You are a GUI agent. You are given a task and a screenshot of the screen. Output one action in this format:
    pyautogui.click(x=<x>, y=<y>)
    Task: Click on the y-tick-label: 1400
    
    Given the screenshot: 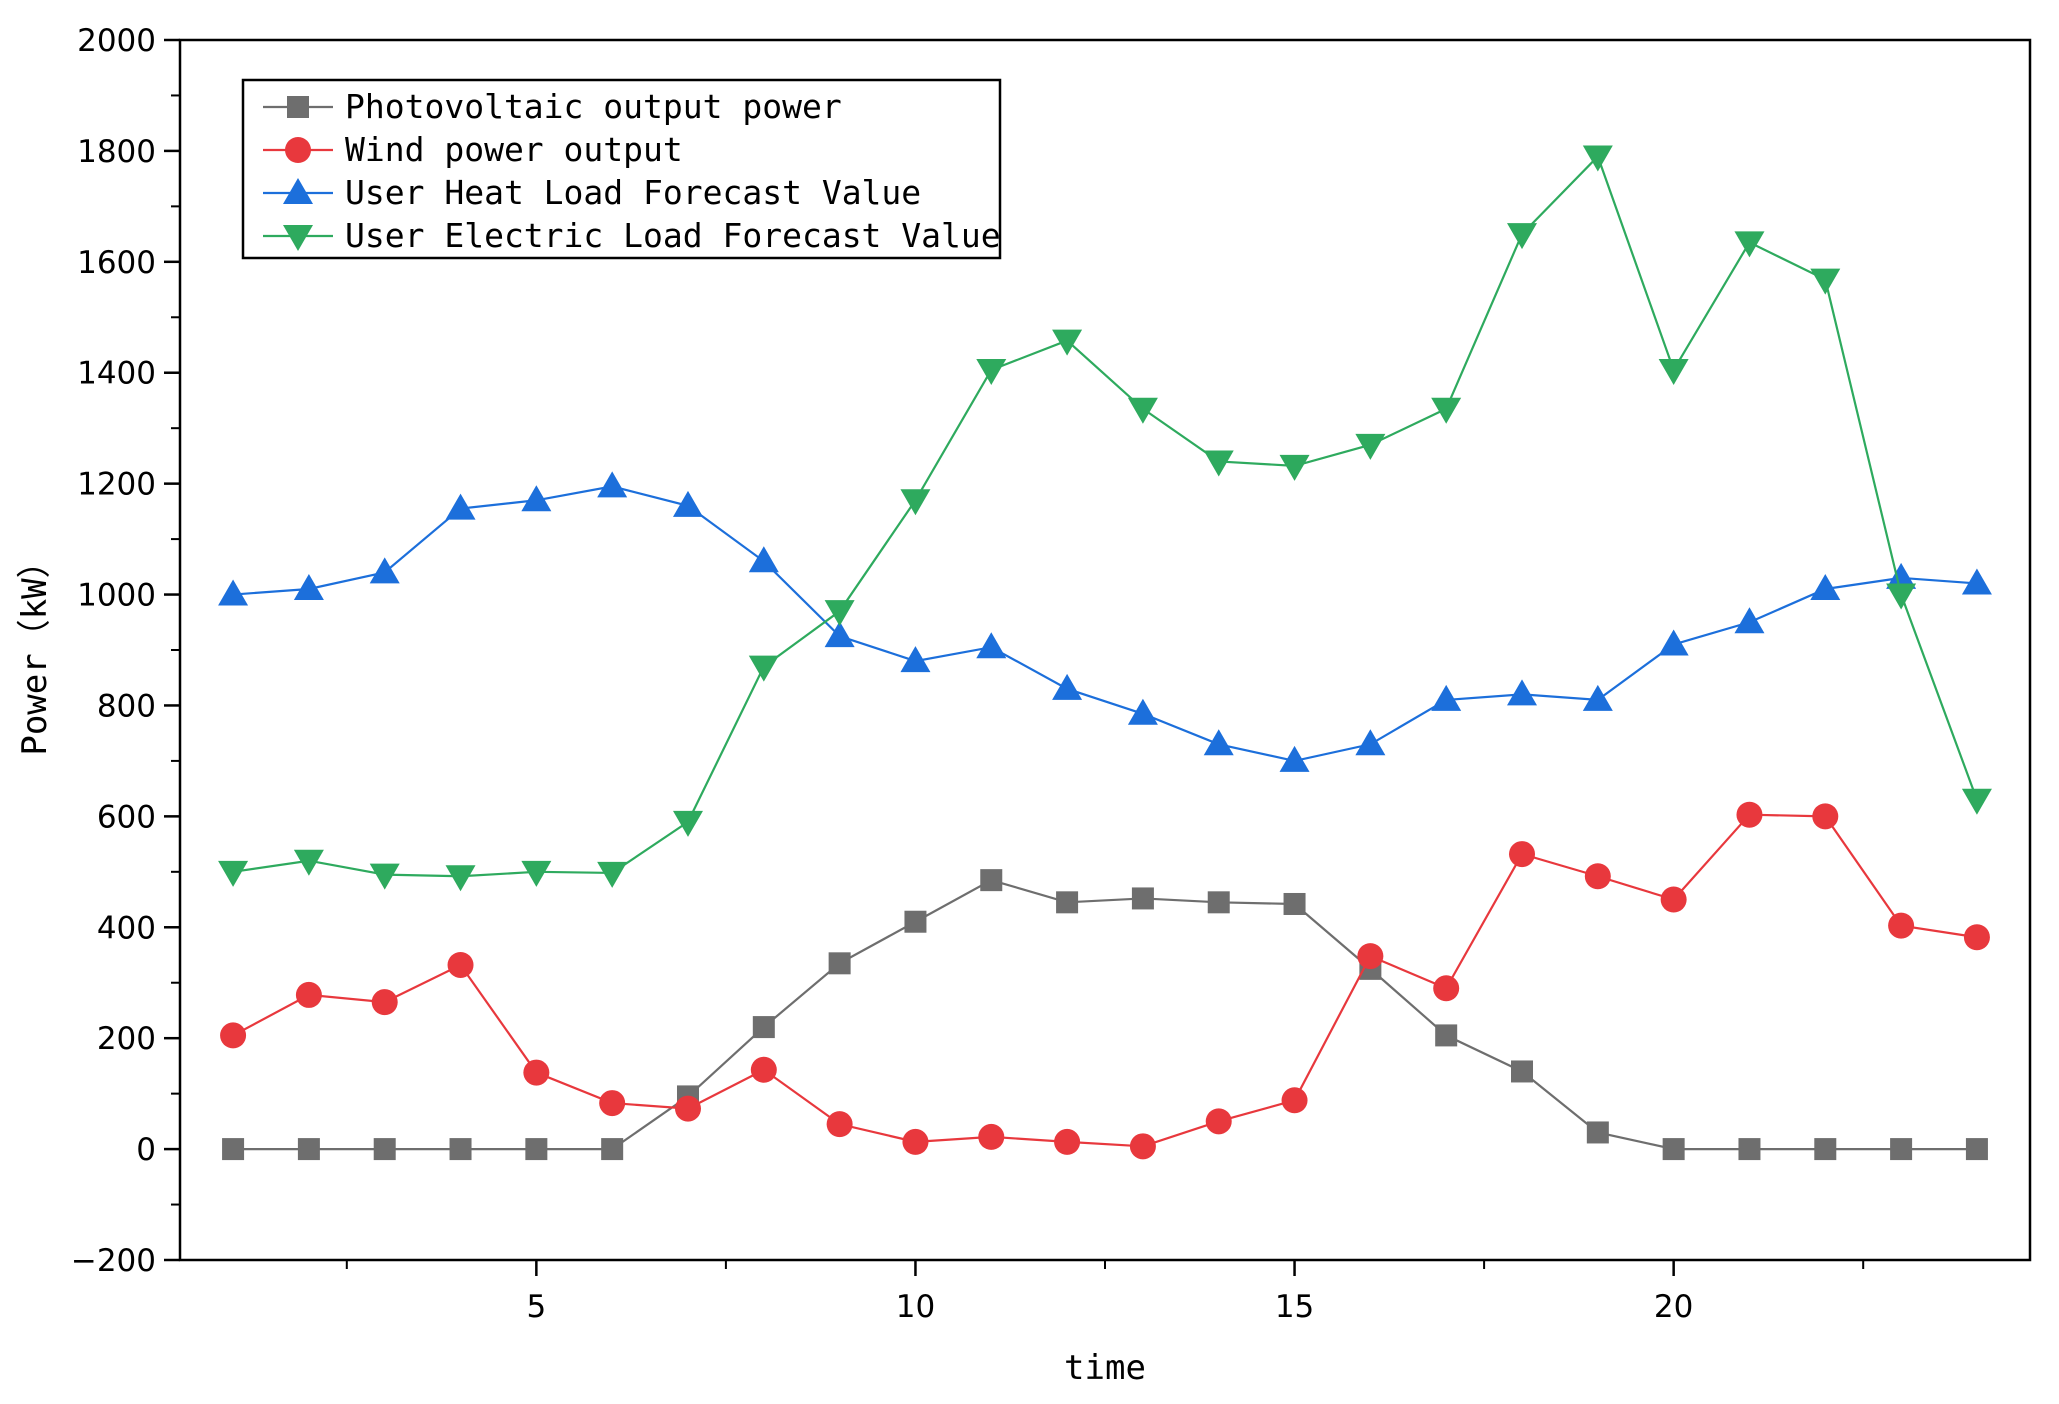 What is the action you would take?
    pyautogui.click(x=116, y=374)
    